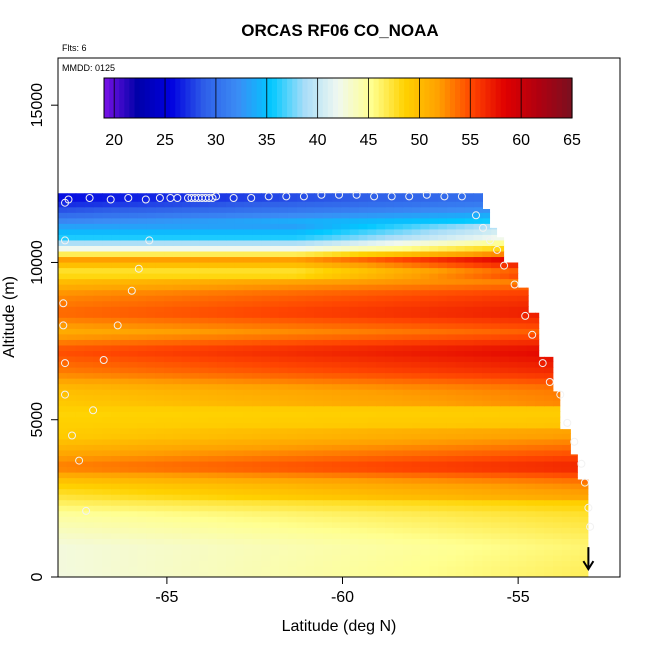  What do you see at coordinates (513, 98) in the screenshot?
I see `colorbar-segment` at bounding box center [513, 98].